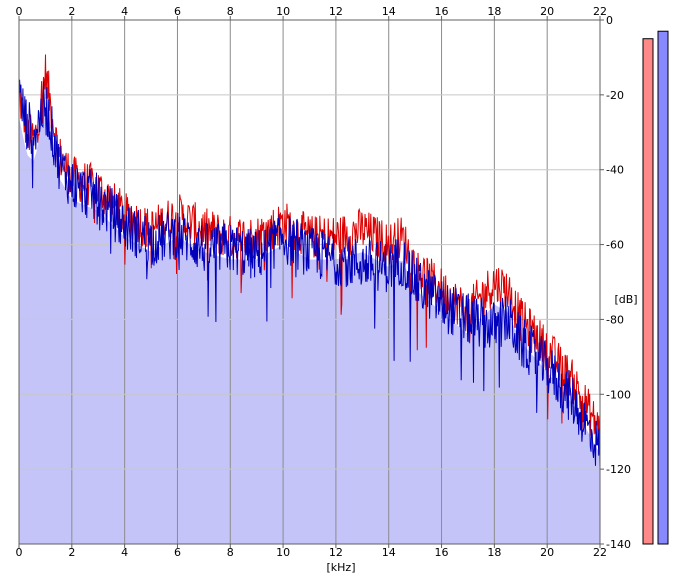  I want to click on x-tick-label-bottom: 12, so click(336, 552).